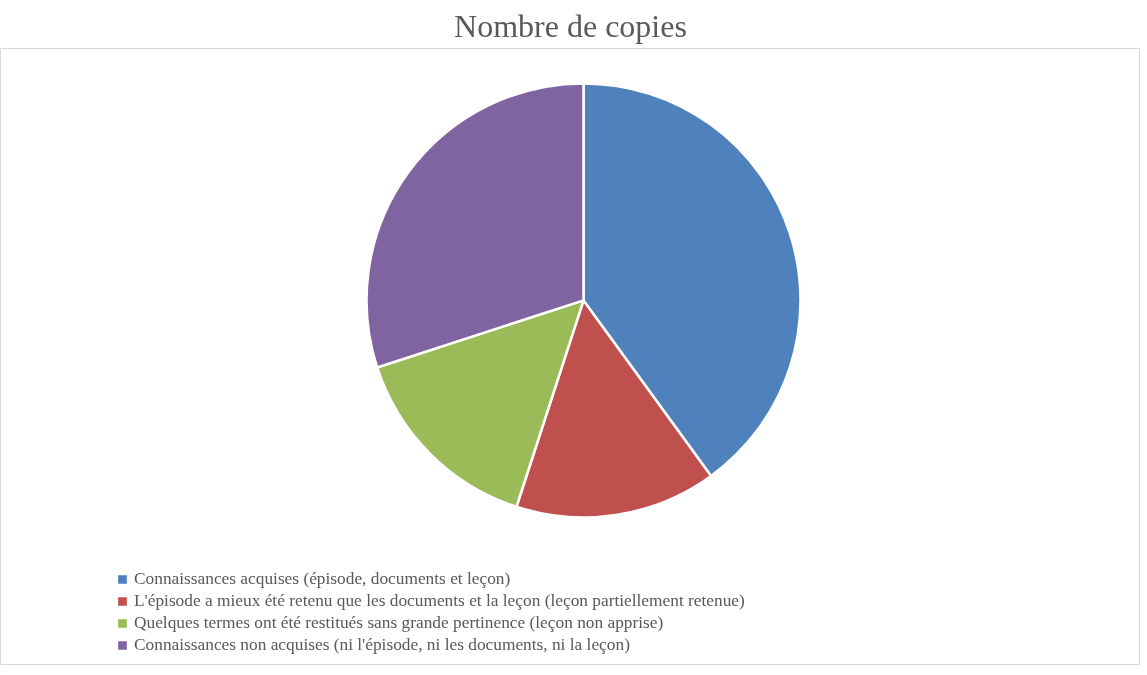  Describe the element at coordinates (382, 645) in the screenshot. I see `legend-label: Connaissances non acquises (ni l'épisode, ni les documents, ni la leçon)` at that location.